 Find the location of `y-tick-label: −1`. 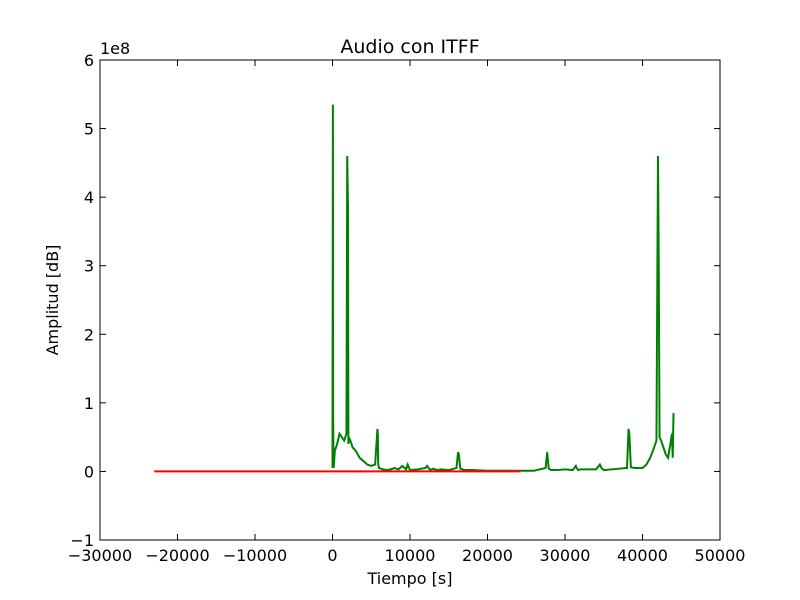

y-tick-label: −1 is located at coordinates (82, 540).